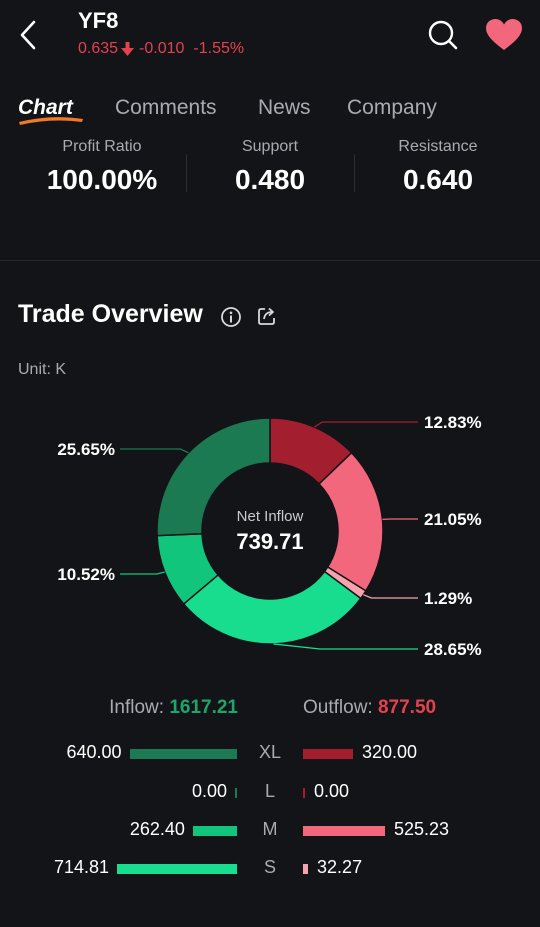  I want to click on outflow-label: Outflow:, so click(338, 707).